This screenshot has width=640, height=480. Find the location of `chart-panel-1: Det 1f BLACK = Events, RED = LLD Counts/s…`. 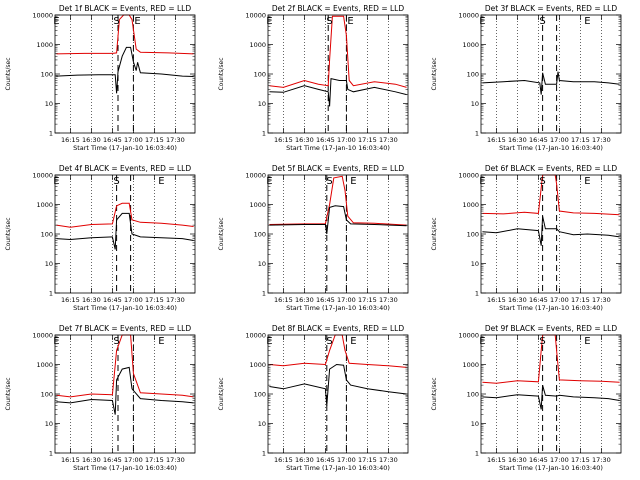

chart-panel-1: Det 1f BLACK = Events, RED = LLD Counts/s… is located at coordinates (100, 78).